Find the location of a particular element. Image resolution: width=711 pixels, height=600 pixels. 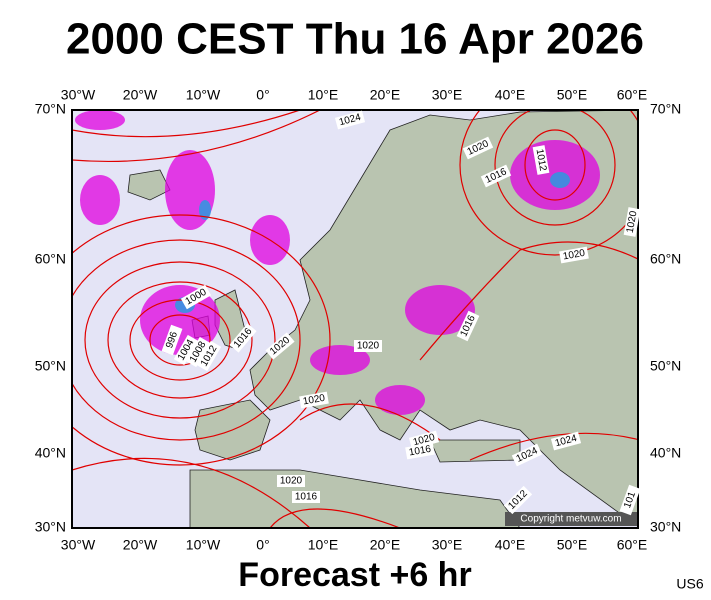

map-code: US6 is located at coordinates (689, 584).